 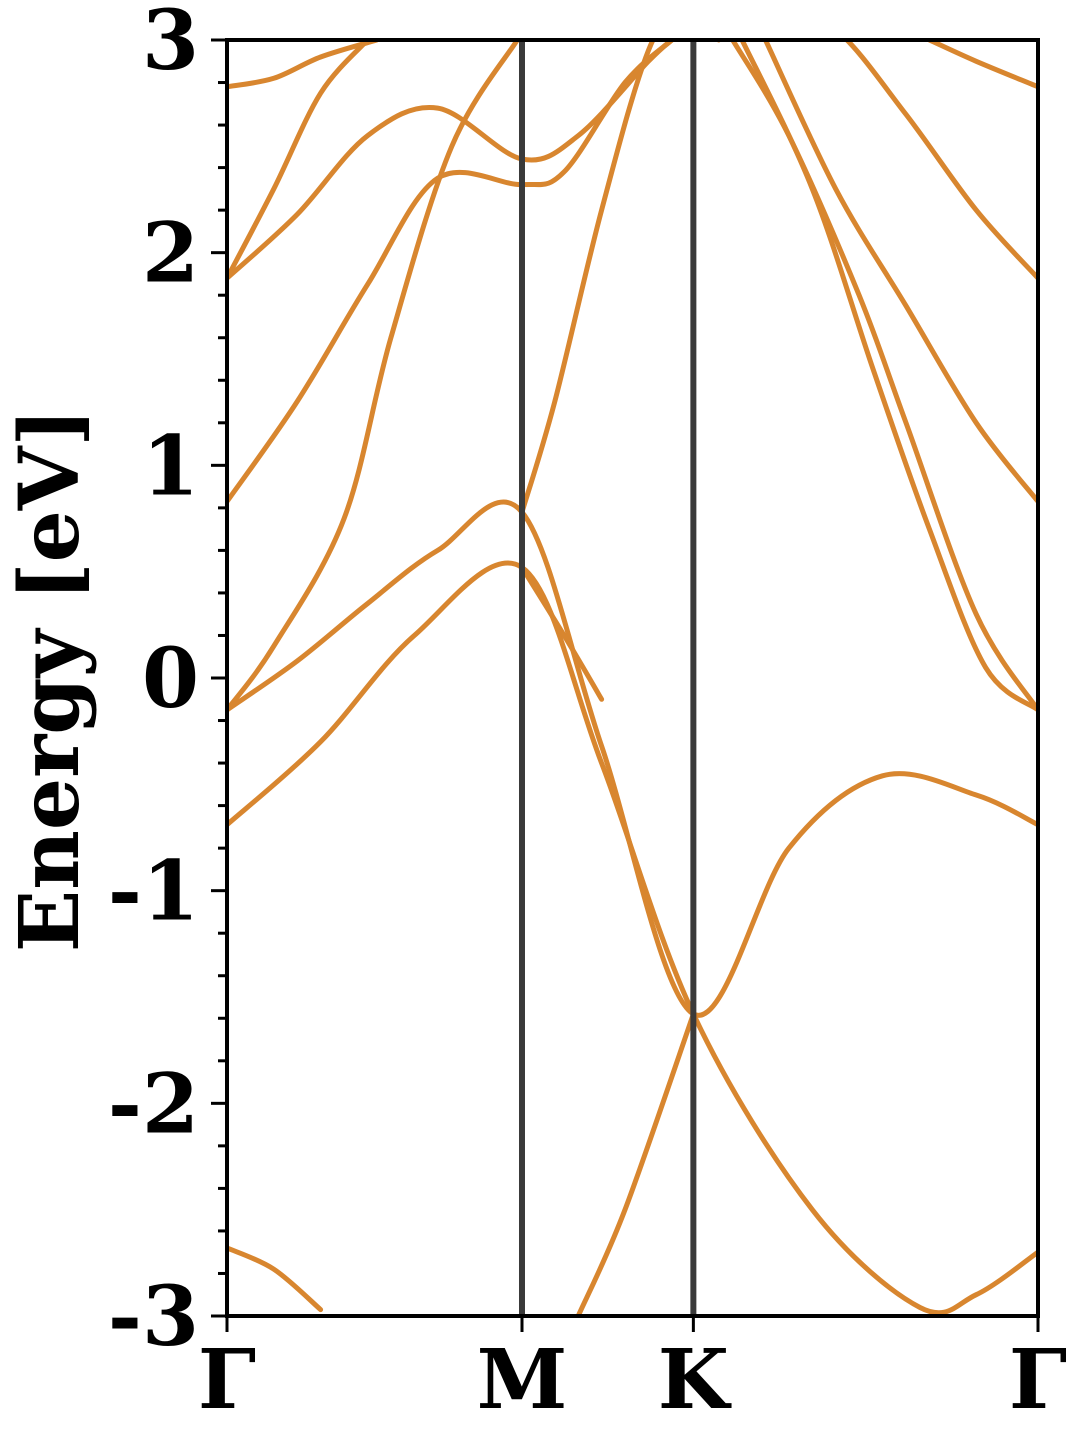 I want to click on y-tick-labels: 3 2 1 0 -1 -2 -3, so click(x=153, y=682).